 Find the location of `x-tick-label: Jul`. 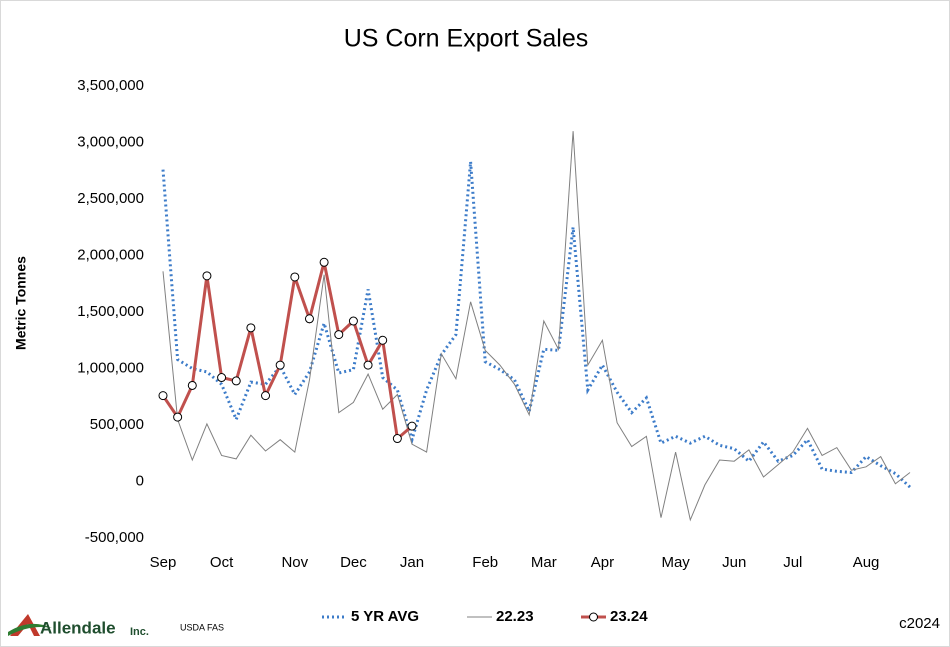

x-tick-label: Jul is located at coordinates (792, 562).